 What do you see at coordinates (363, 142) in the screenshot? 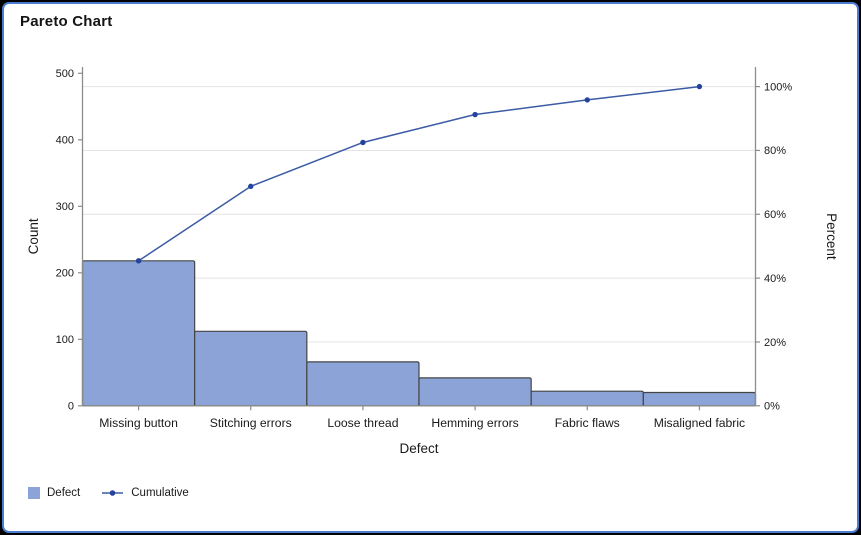
I see `cumulative-point-loose-thread` at bounding box center [363, 142].